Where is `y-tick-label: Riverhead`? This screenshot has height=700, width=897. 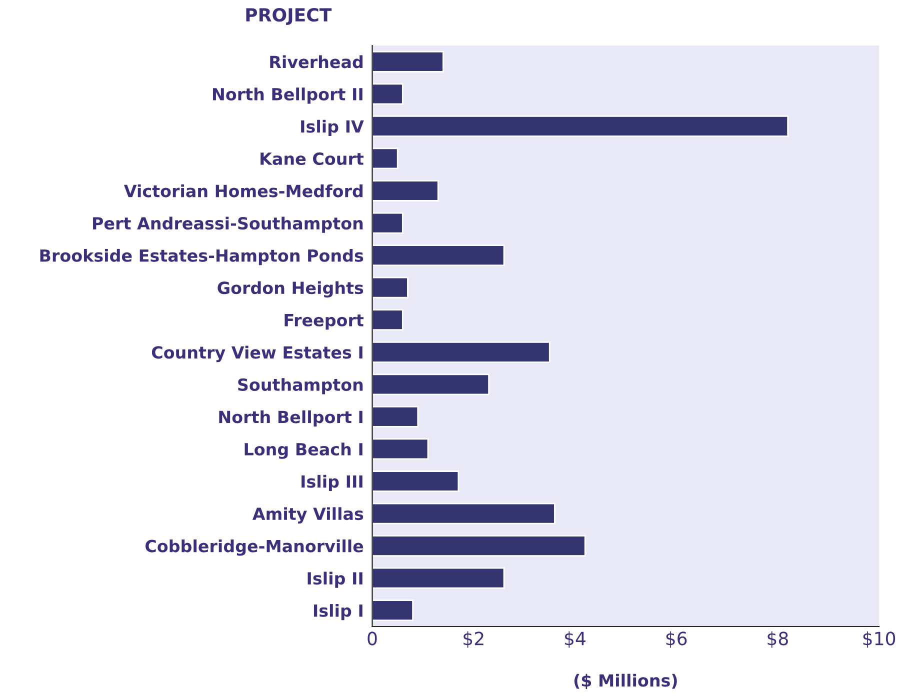
y-tick-label: Riverhead is located at coordinates (316, 61).